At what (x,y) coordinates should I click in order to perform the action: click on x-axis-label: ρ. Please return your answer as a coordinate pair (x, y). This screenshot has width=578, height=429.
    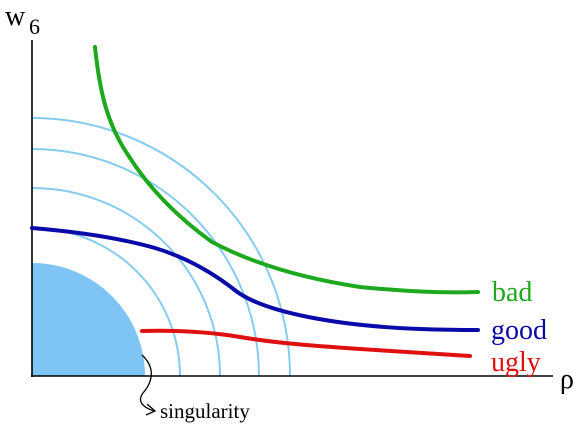
    Looking at the image, I should click on (567, 379).